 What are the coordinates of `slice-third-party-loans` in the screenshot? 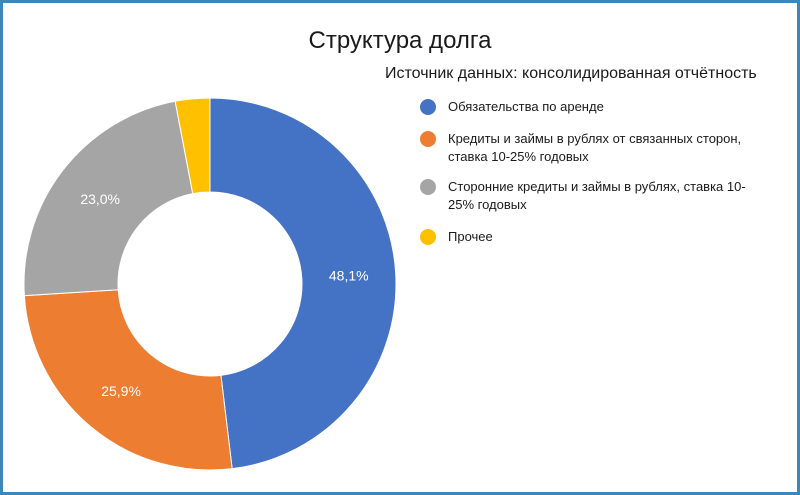 It's located at (108, 198).